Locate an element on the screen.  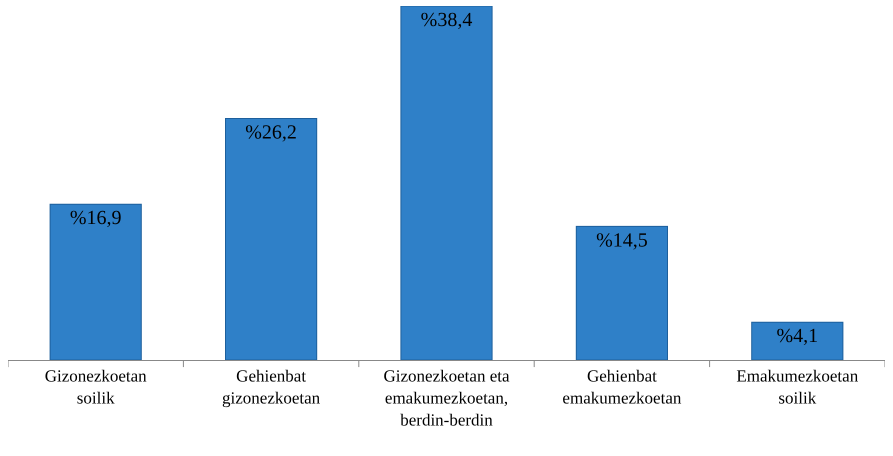
data-label: %4,1 is located at coordinates (797, 336).